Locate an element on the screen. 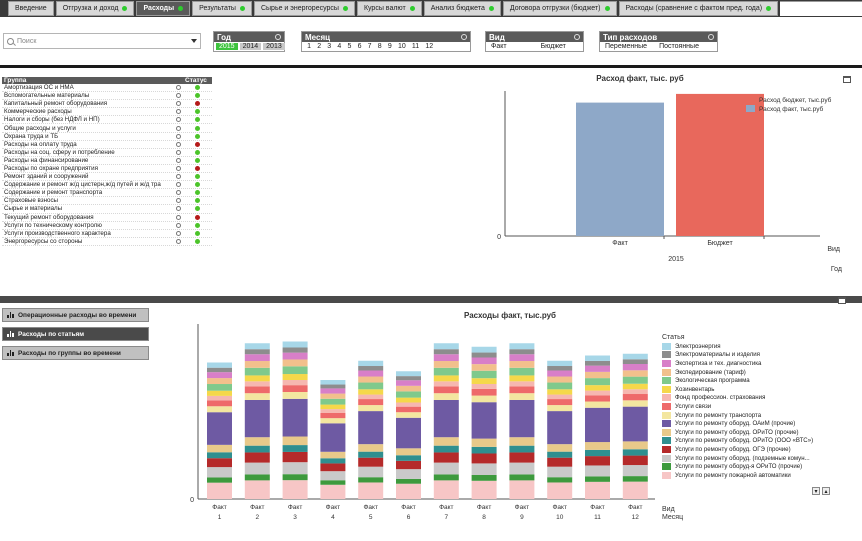  search-icon is located at coordinates (278, 37).